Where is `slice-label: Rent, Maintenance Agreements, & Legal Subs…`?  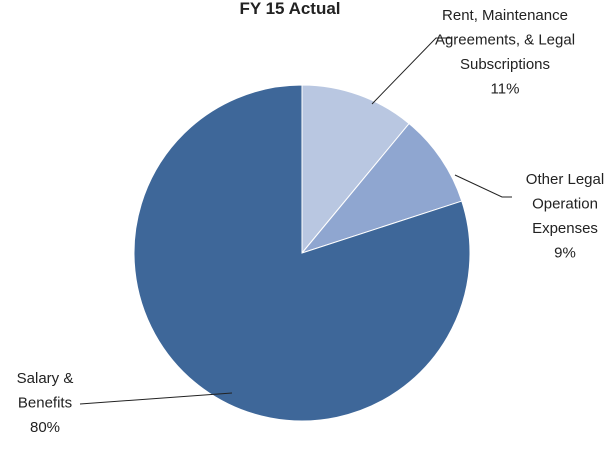
slice-label: Rent, Maintenance Agreements, & Legal Subs… is located at coordinates (505, 40).